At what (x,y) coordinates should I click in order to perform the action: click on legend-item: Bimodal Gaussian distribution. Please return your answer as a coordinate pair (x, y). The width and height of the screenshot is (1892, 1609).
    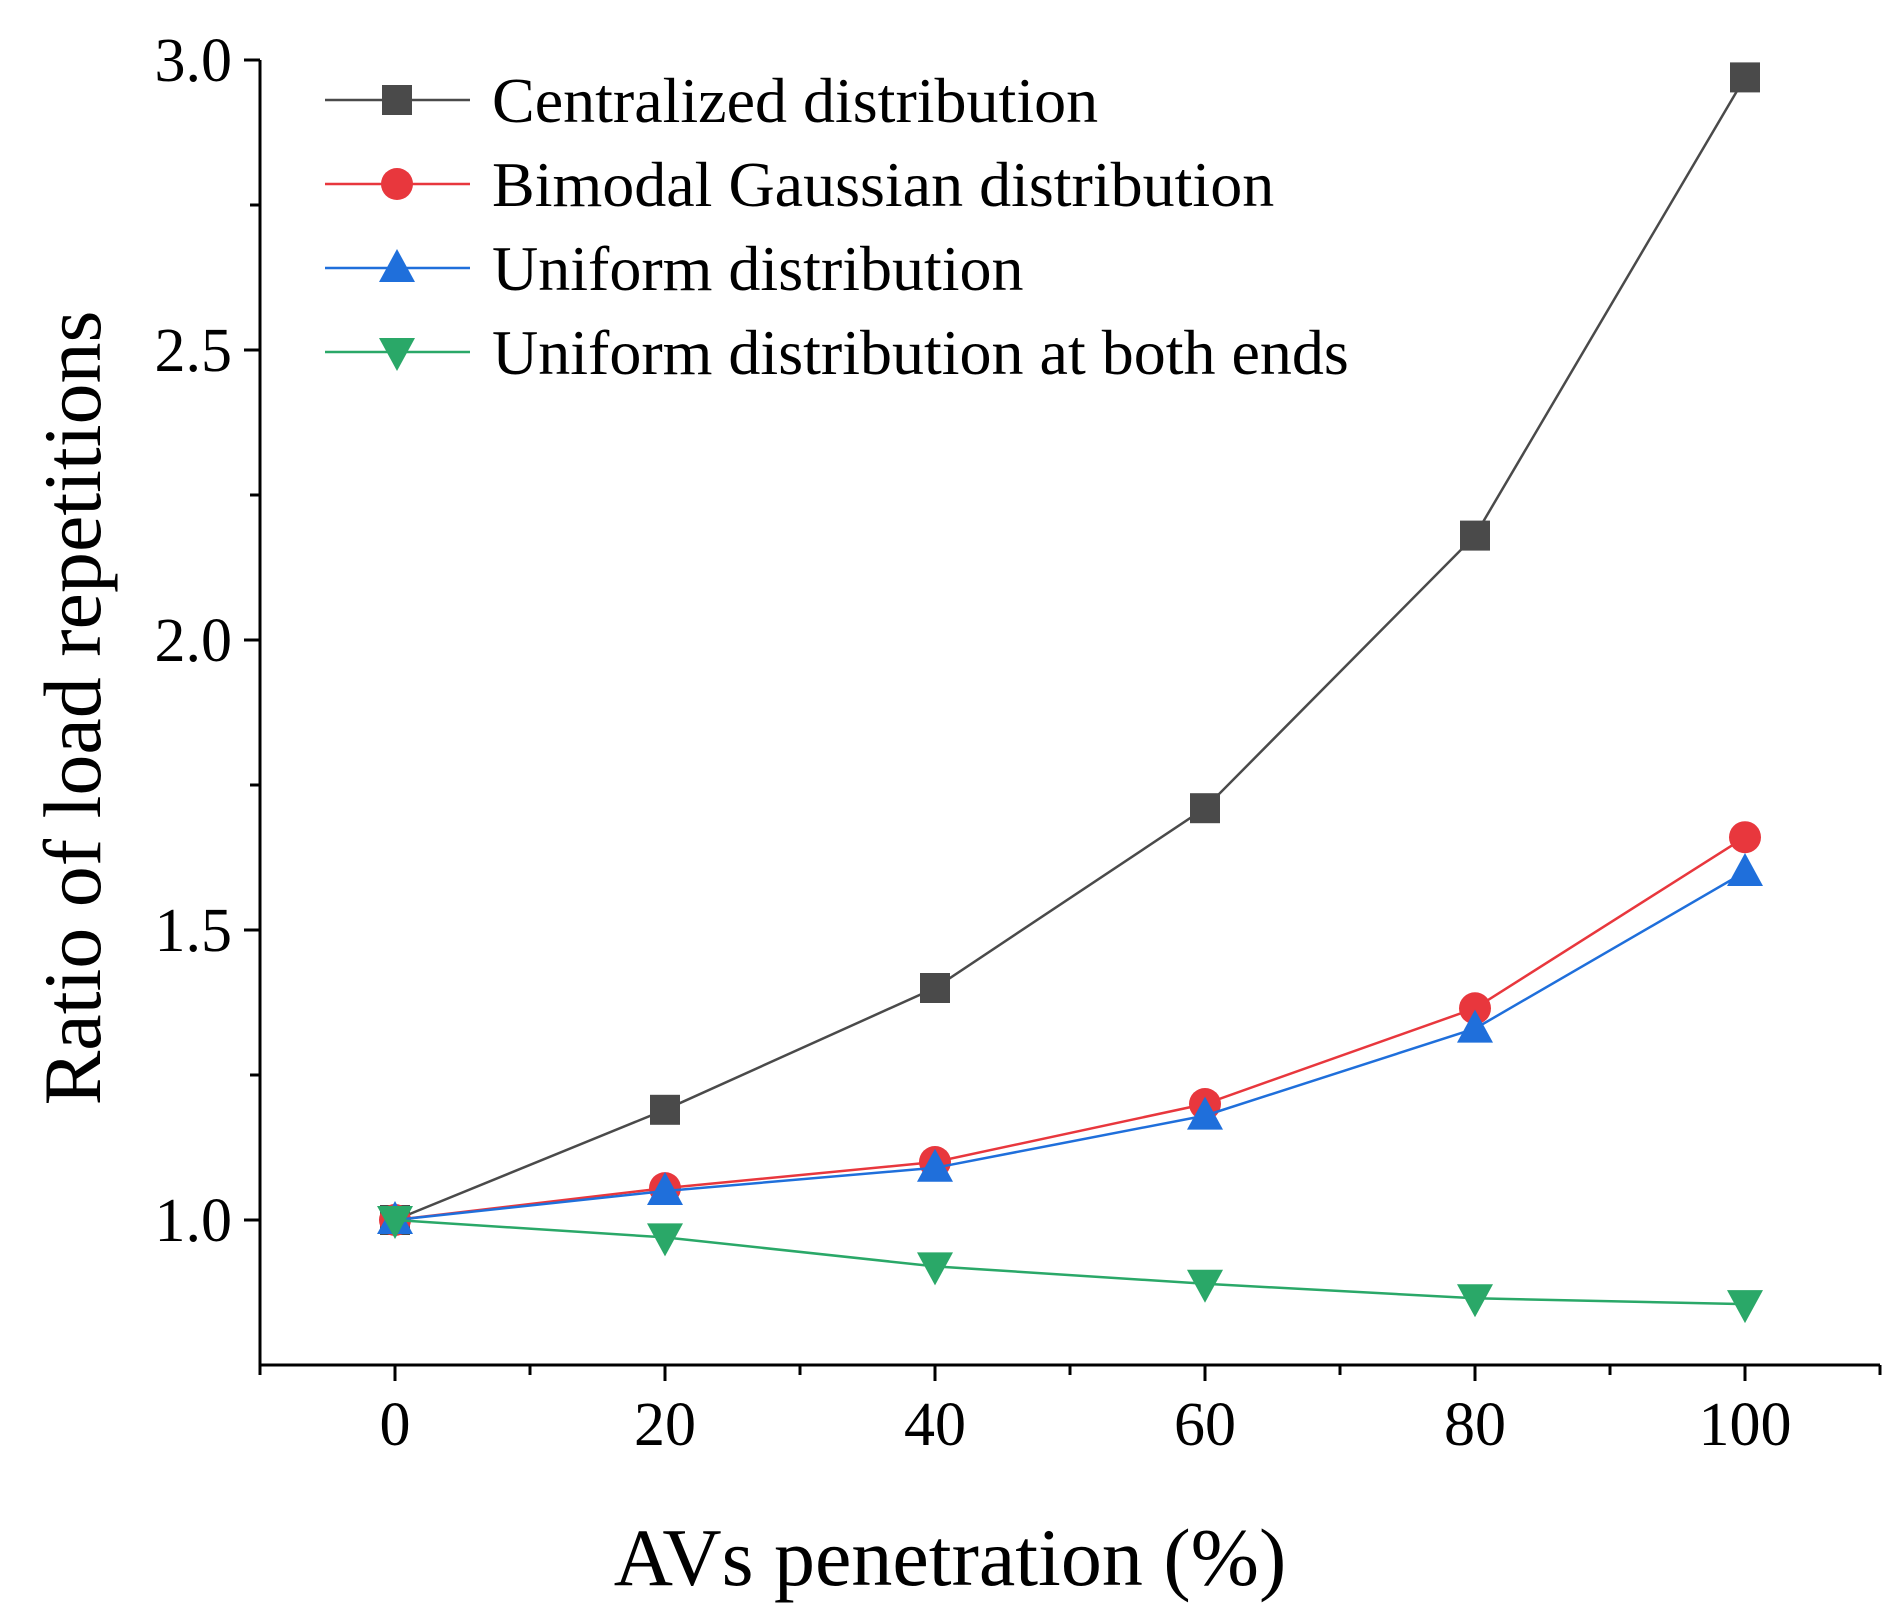
    Looking at the image, I should click on (799, 184).